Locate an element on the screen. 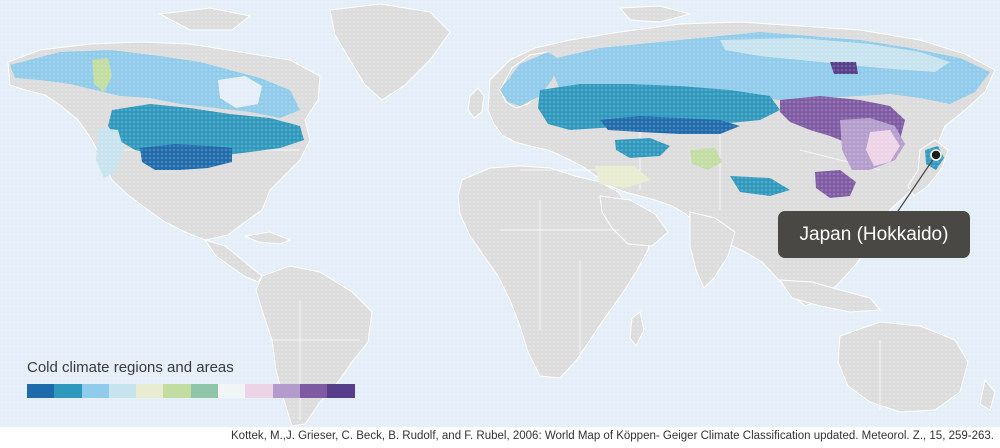 This screenshot has width=1000, height=448. hokkaido-callout: Japan (Hokkaido) is located at coordinates (874, 234).